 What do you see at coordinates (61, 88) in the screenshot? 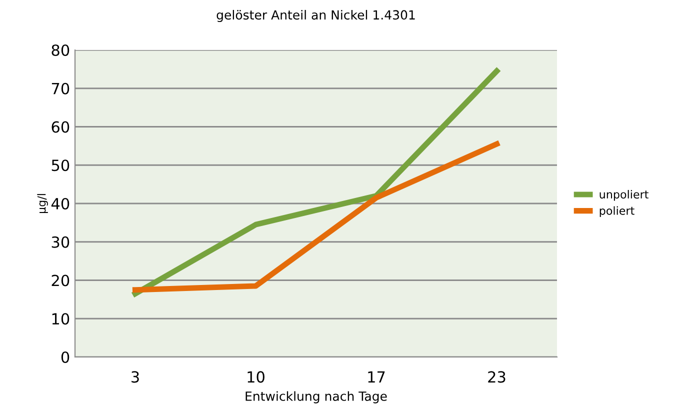
I see `y-tick-label: 70` at bounding box center [61, 88].